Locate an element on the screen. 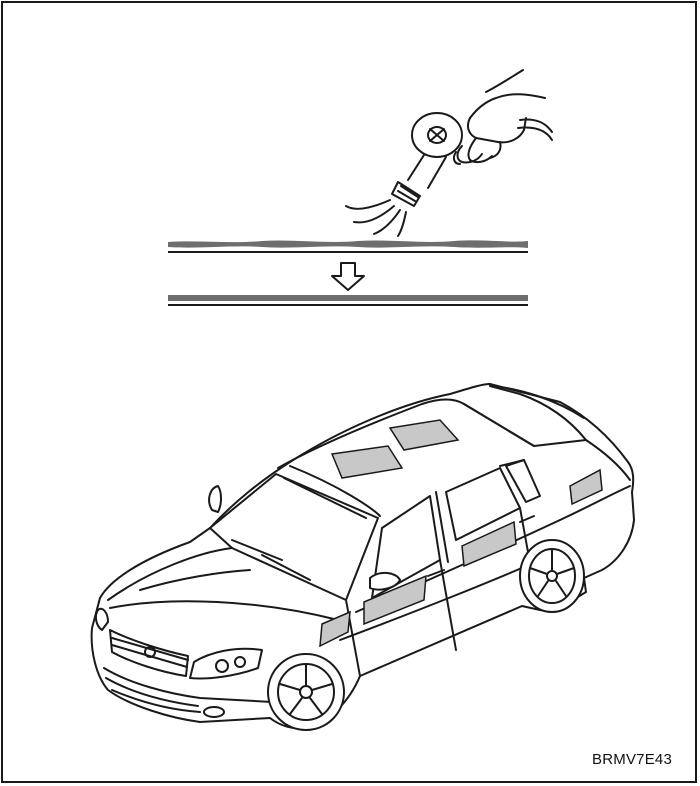  front-wheel is located at coordinates (306, 692).